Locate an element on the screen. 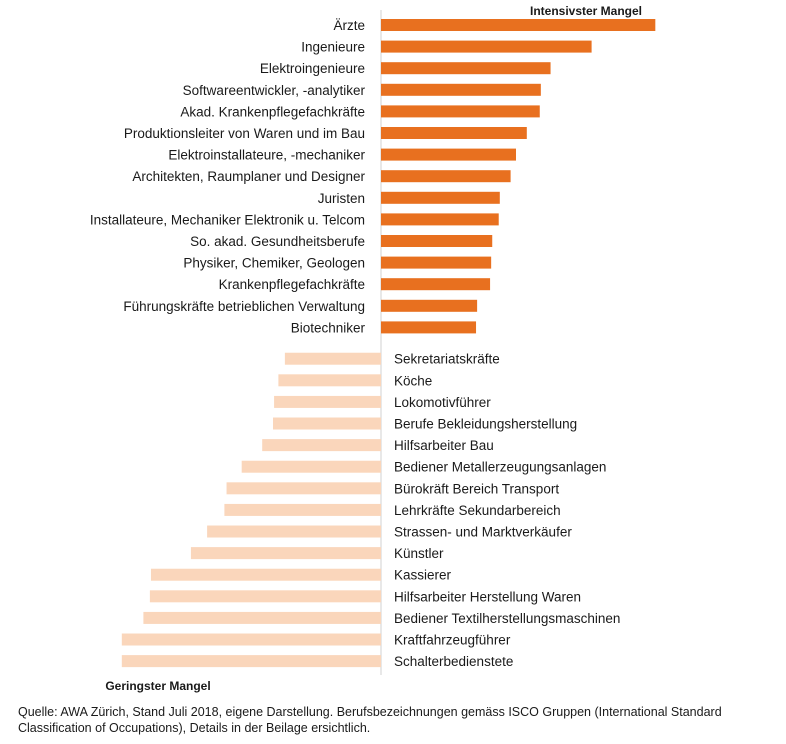 The height and width of the screenshot is (744, 786). category-label-low-0: Sekretariatskräfte is located at coordinates (447, 359).